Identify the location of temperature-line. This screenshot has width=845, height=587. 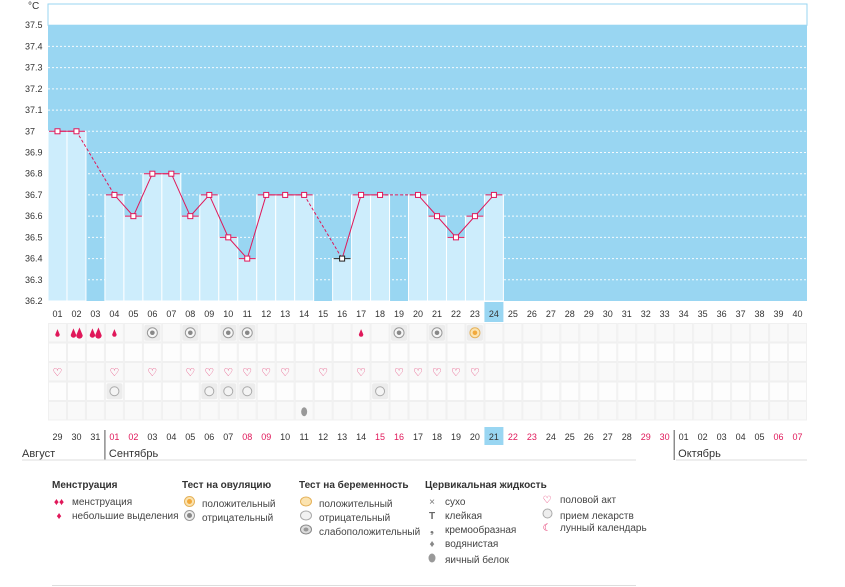
(256, 226).